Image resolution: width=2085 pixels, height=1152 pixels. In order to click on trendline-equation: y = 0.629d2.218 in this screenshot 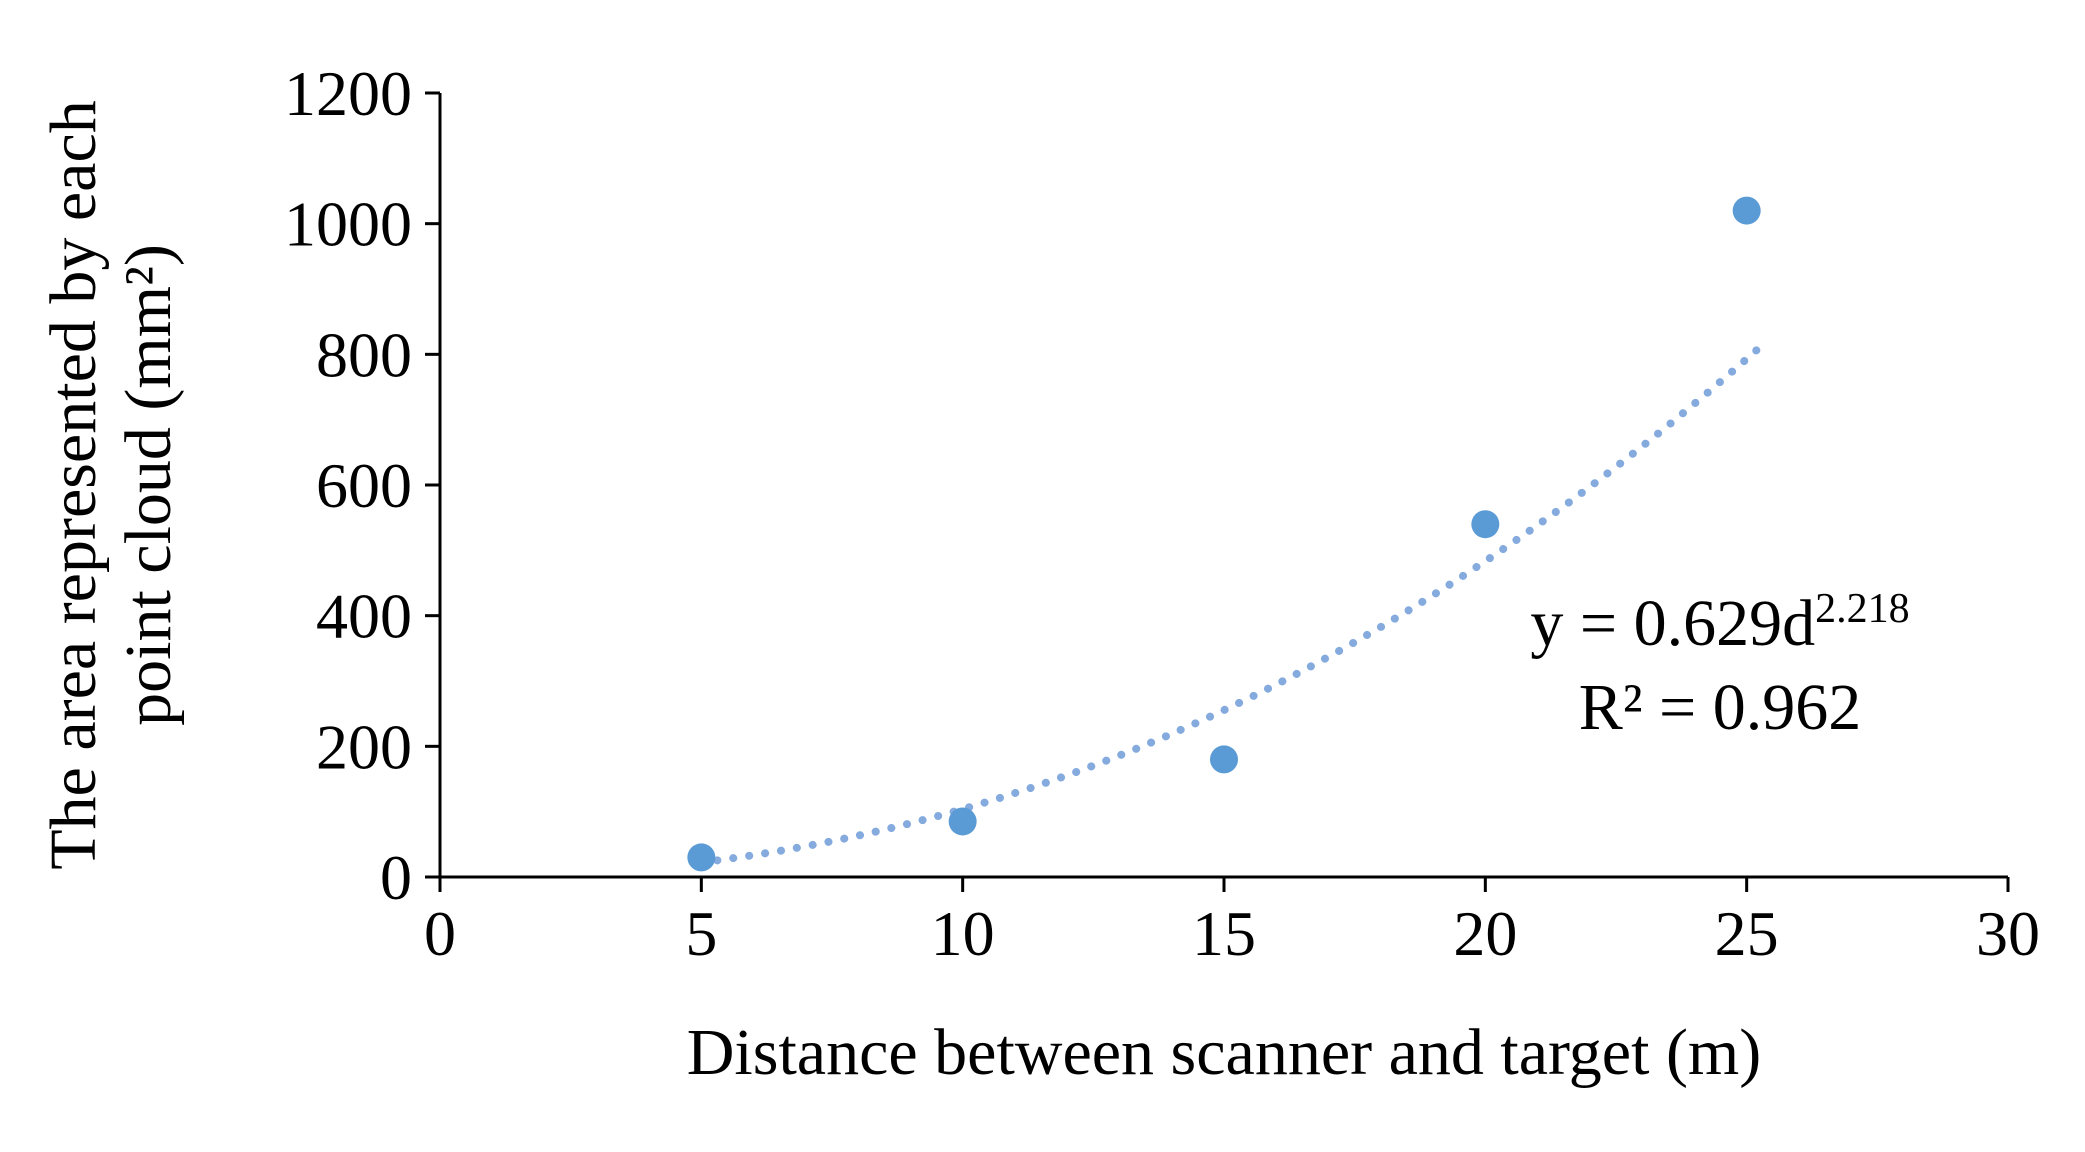, I will do `click(1720, 624)`.